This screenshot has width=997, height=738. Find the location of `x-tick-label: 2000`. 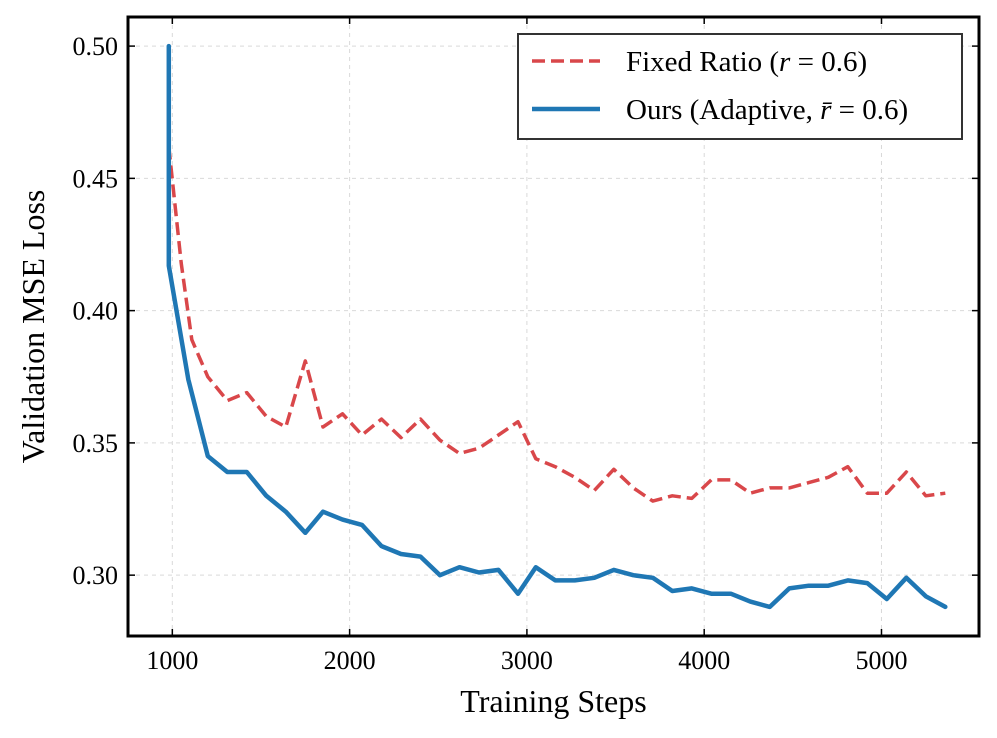

x-tick-label: 2000 is located at coordinates (350, 660).